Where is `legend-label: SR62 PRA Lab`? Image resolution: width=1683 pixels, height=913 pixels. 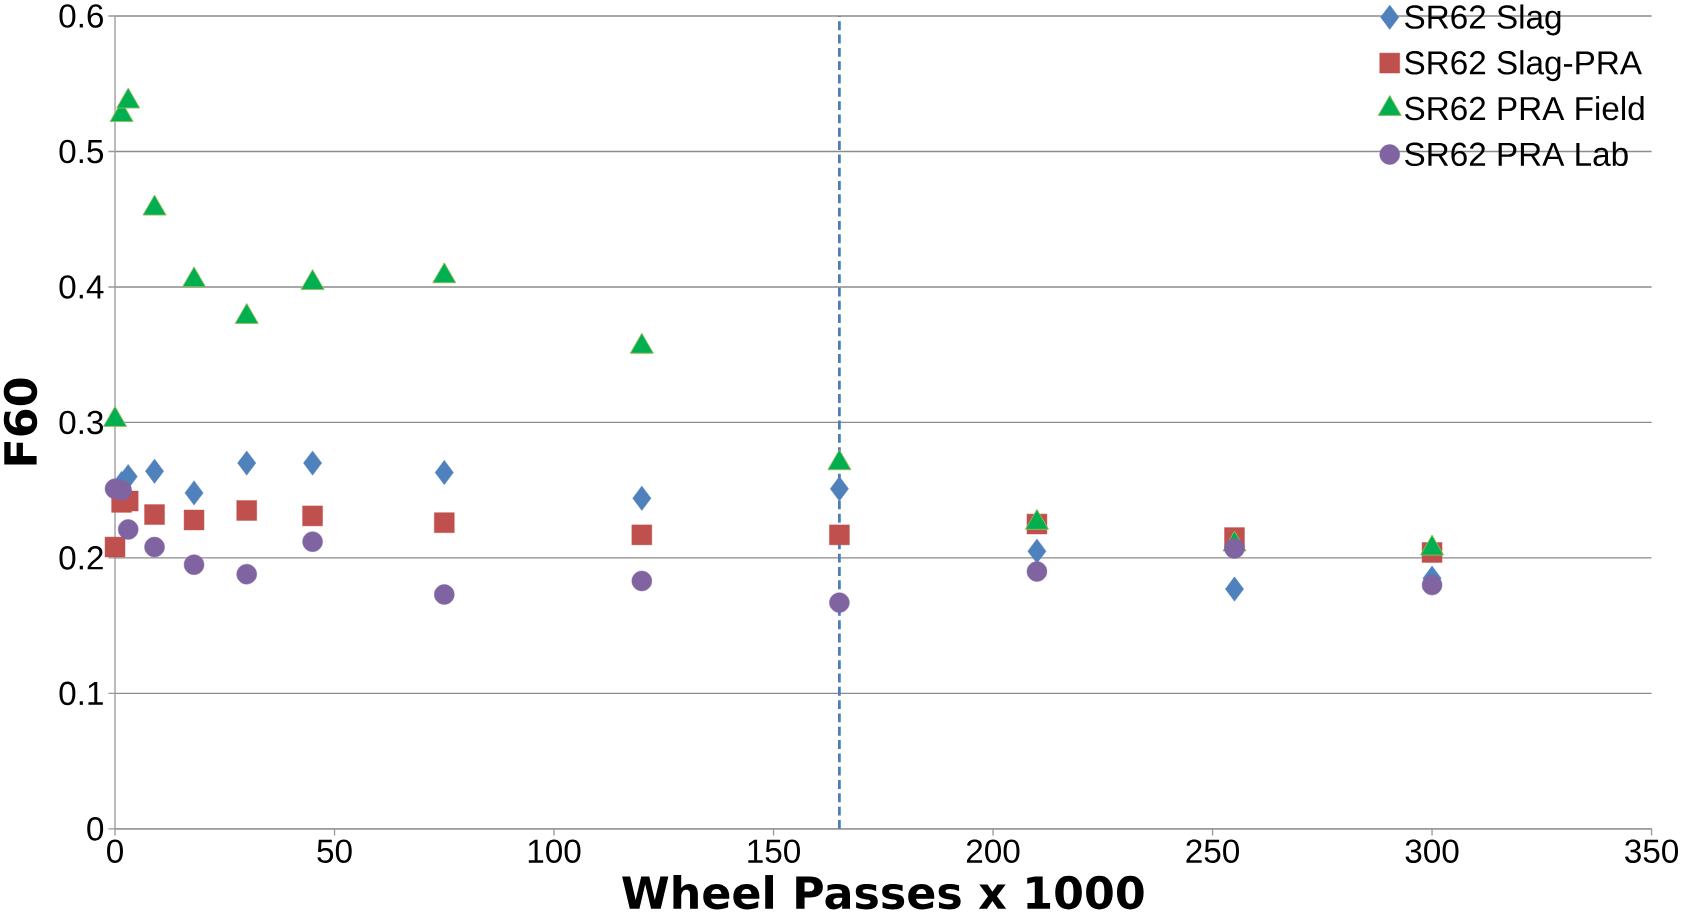
legend-label: SR62 PRA Lab is located at coordinates (1516, 154).